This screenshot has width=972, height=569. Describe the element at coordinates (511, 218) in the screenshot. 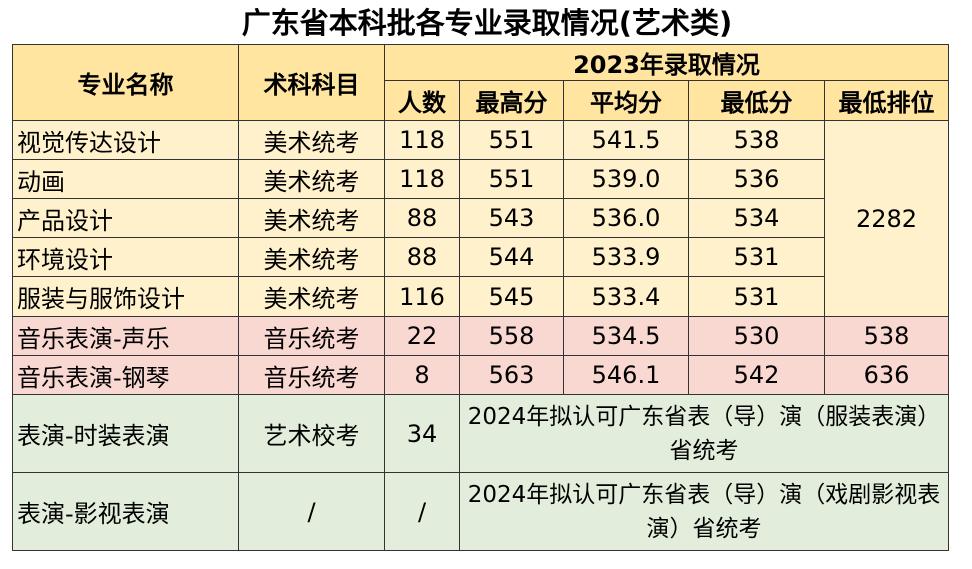

I see `cell-max: 543` at that location.